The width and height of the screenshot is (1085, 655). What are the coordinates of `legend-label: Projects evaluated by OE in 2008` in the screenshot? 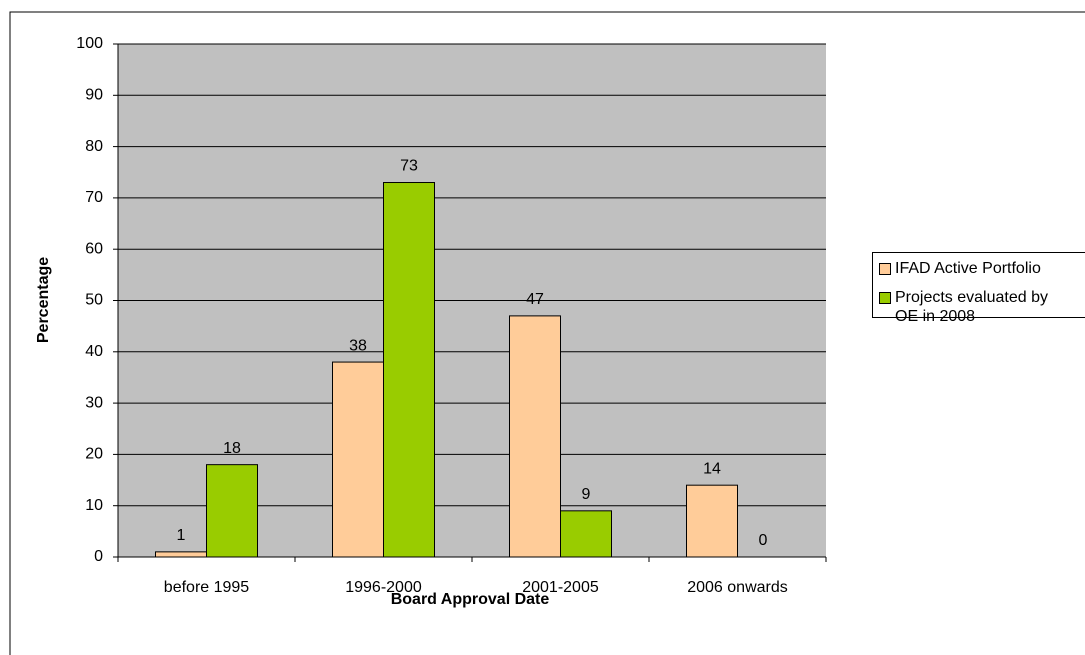 It's located at (971, 307).